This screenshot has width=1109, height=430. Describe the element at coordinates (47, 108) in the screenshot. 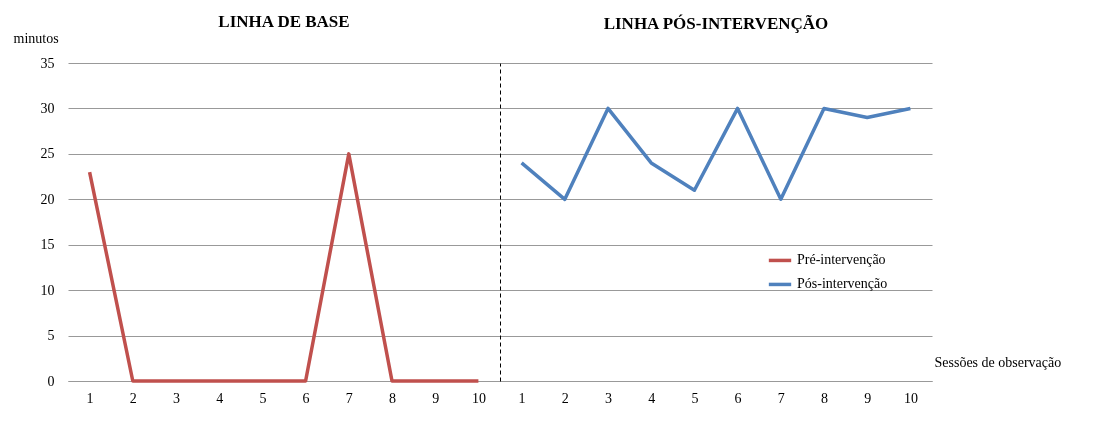

I see `y-tick-label: 30` at that location.